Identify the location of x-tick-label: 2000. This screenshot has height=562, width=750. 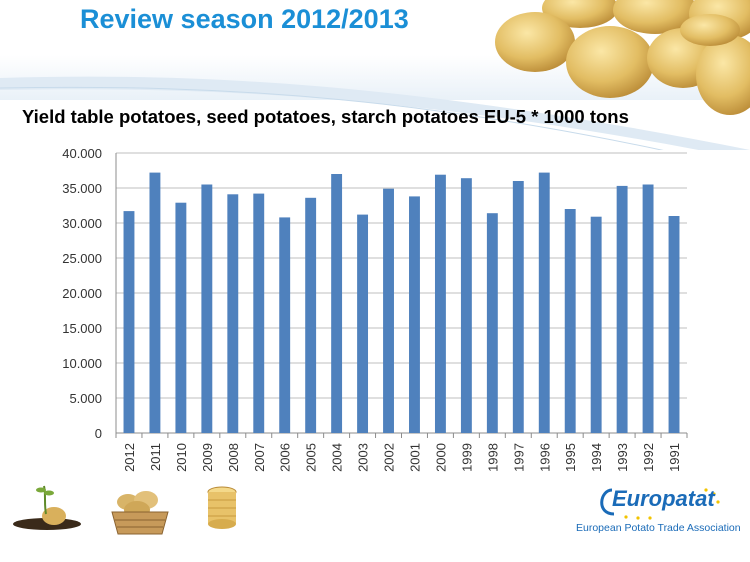
(440, 457).